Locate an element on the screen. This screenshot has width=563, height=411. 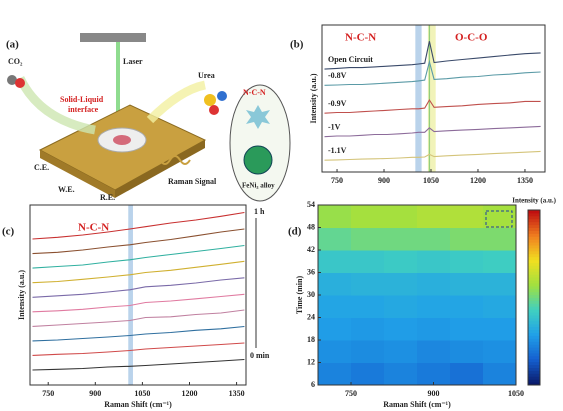
y-tick-label: 6 is located at coordinates (313, 384).